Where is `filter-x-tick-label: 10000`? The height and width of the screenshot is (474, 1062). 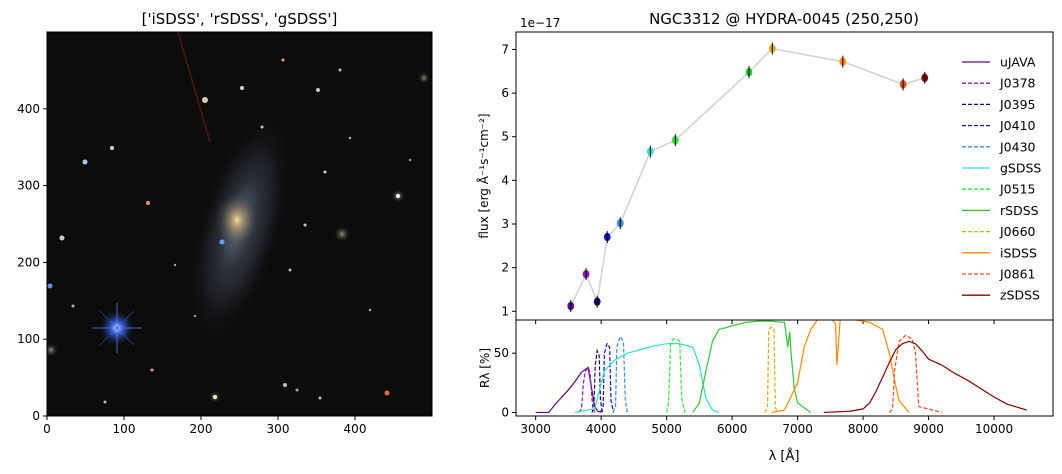
filter-x-tick-label: 10000 is located at coordinates (994, 429).